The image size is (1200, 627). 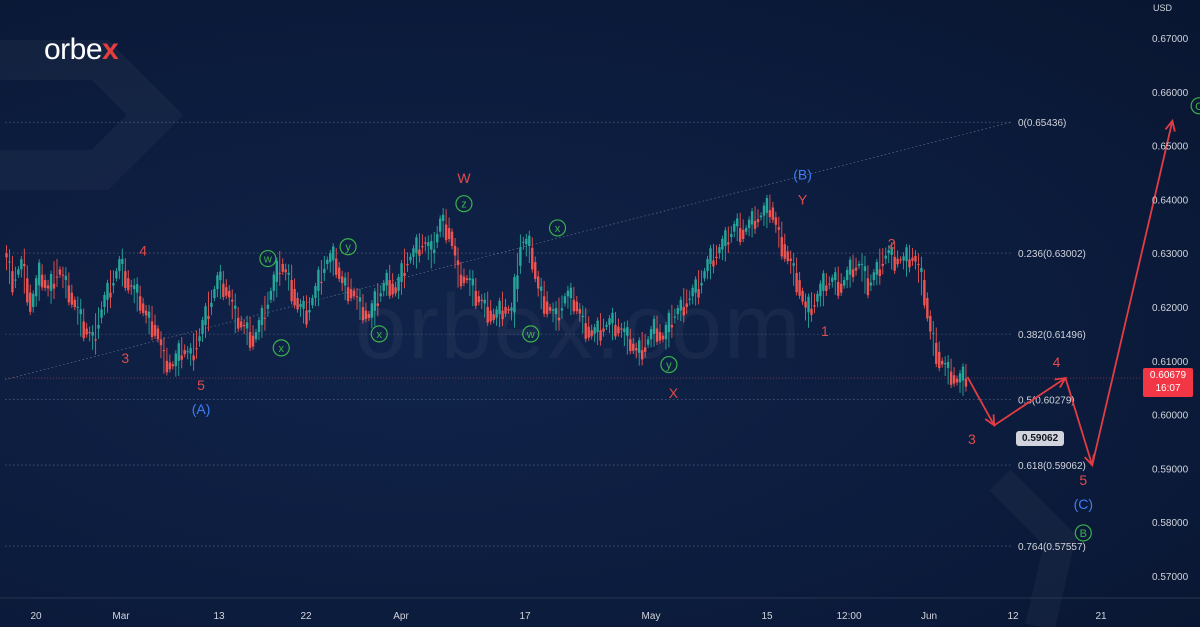 I want to click on wave-label: w, so click(x=267, y=260).